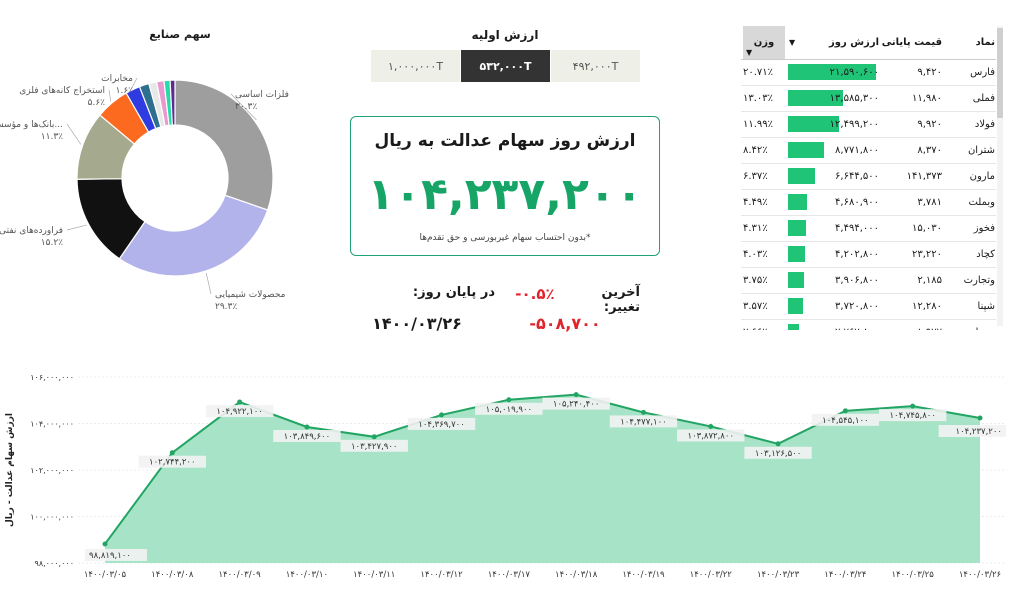 The height and width of the screenshot is (590, 1011). Describe the element at coordinates (758, 124) in the screenshot. I see `cell-weight: ۱۱.۹۹٪` at that location.